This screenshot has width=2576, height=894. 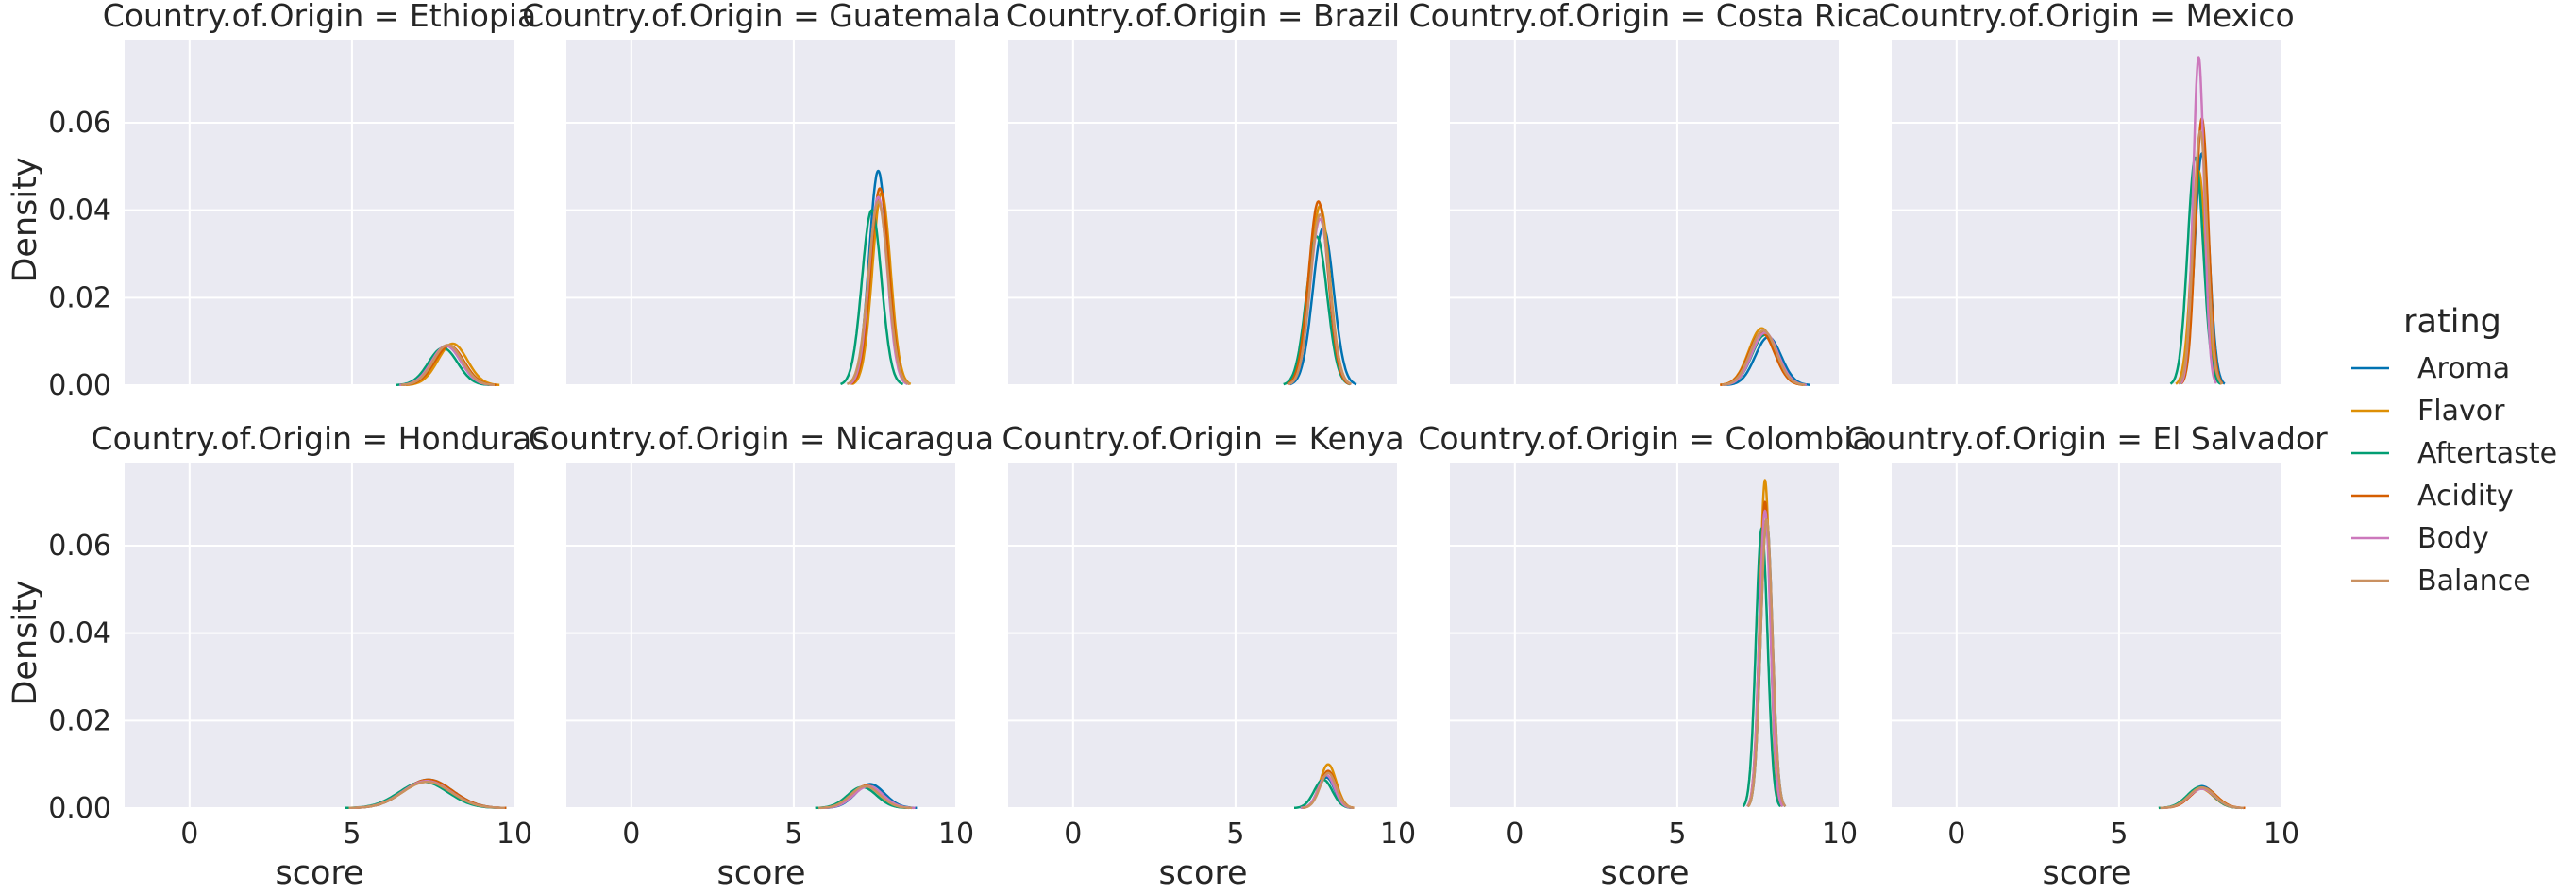 I want to click on legend-label: Body, so click(x=2453, y=538).